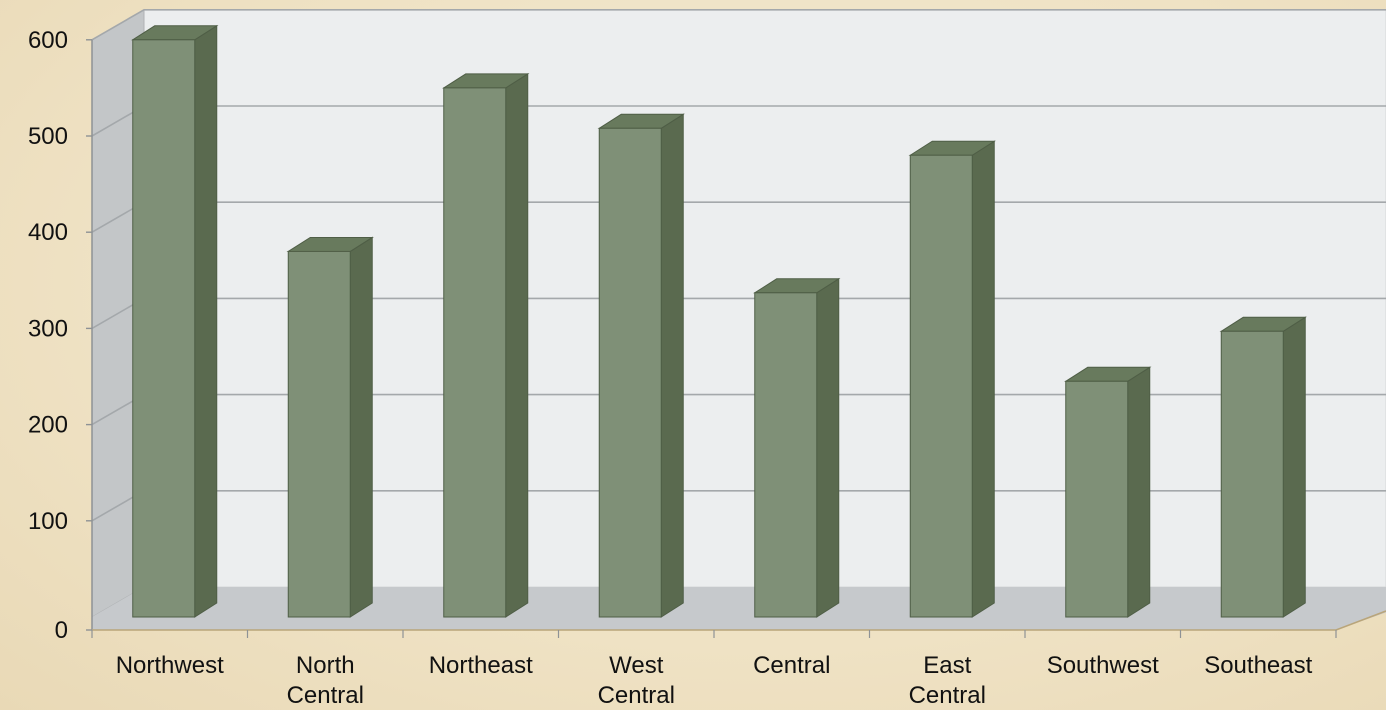 Image resolution: width=1386 pixels, height=710 pixels. Describe the element at coordinates (48, 136) in the screenshot. I see `y-tick-label: 500` at that location.